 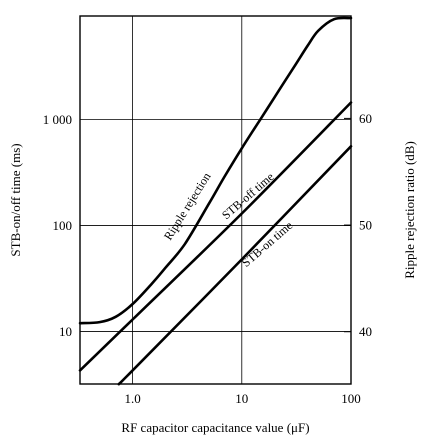 What do you see at coordinates (132, 398) in the screenshot?
I see `x-tick-label-0: 1.0` at bounding box center [132, 398].